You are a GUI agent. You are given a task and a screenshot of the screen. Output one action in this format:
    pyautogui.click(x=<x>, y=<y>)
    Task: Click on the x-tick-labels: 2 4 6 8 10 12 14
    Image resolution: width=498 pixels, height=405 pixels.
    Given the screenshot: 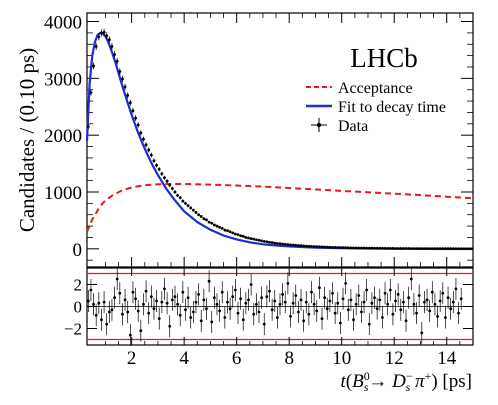 What is the action you would take?
    pyautogui.click(x=292, y=358)
    